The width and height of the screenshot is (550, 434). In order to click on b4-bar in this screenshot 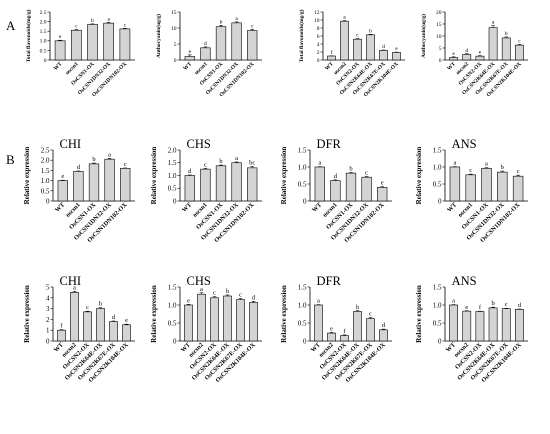, I will do `click(502, 186)`.